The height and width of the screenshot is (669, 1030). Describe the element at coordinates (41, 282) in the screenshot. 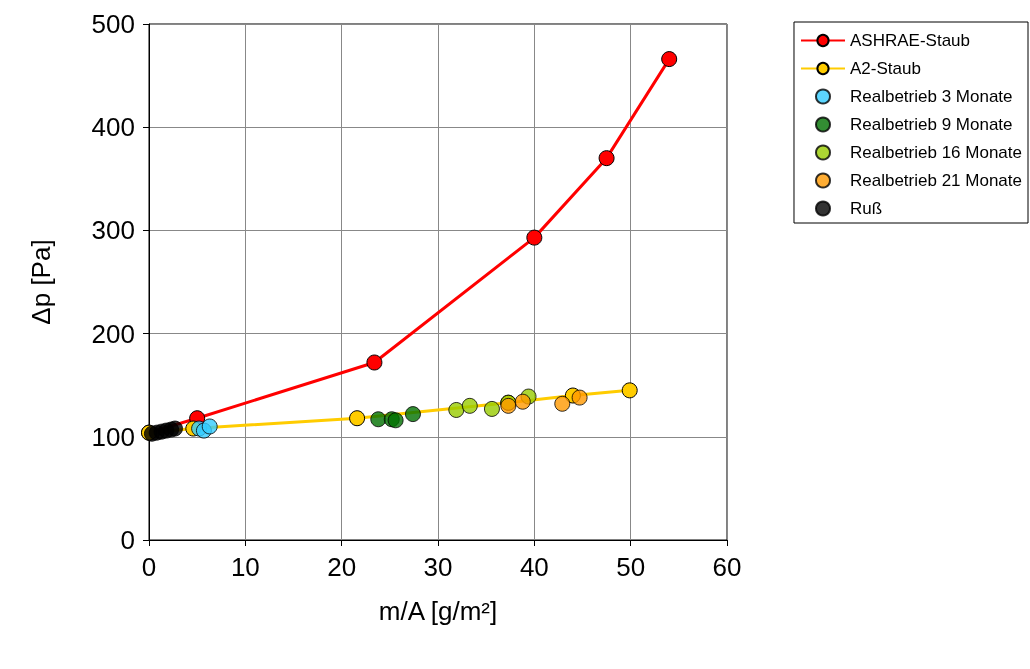

I see `y-axis-title: Δp [Pa]` at that location.